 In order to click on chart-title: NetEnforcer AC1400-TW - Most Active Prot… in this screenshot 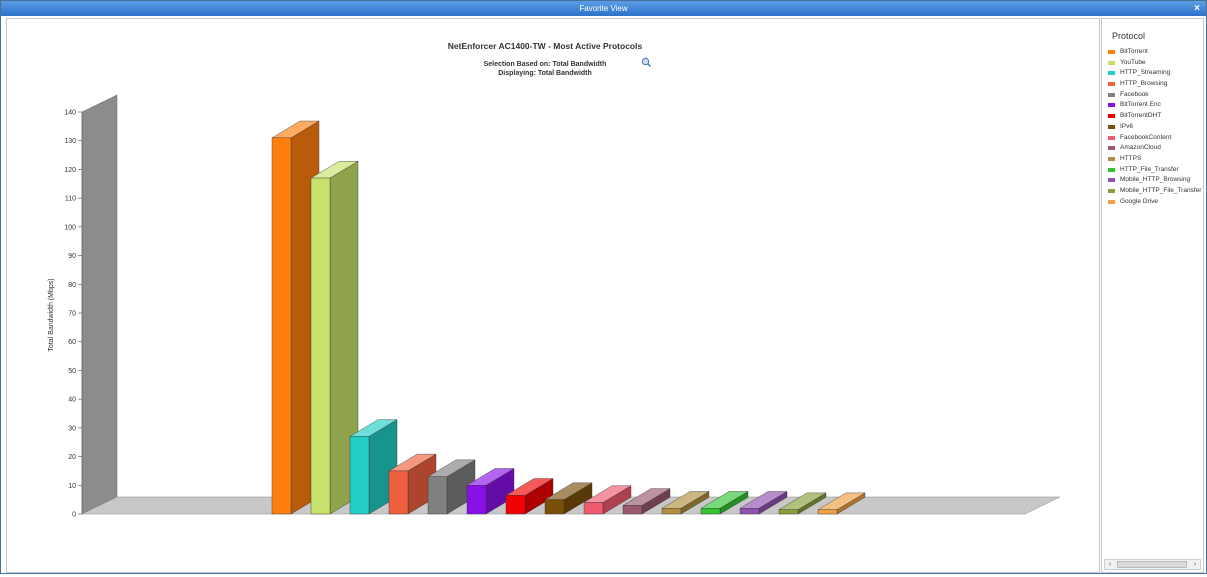, I will do `click(545, 46)`.